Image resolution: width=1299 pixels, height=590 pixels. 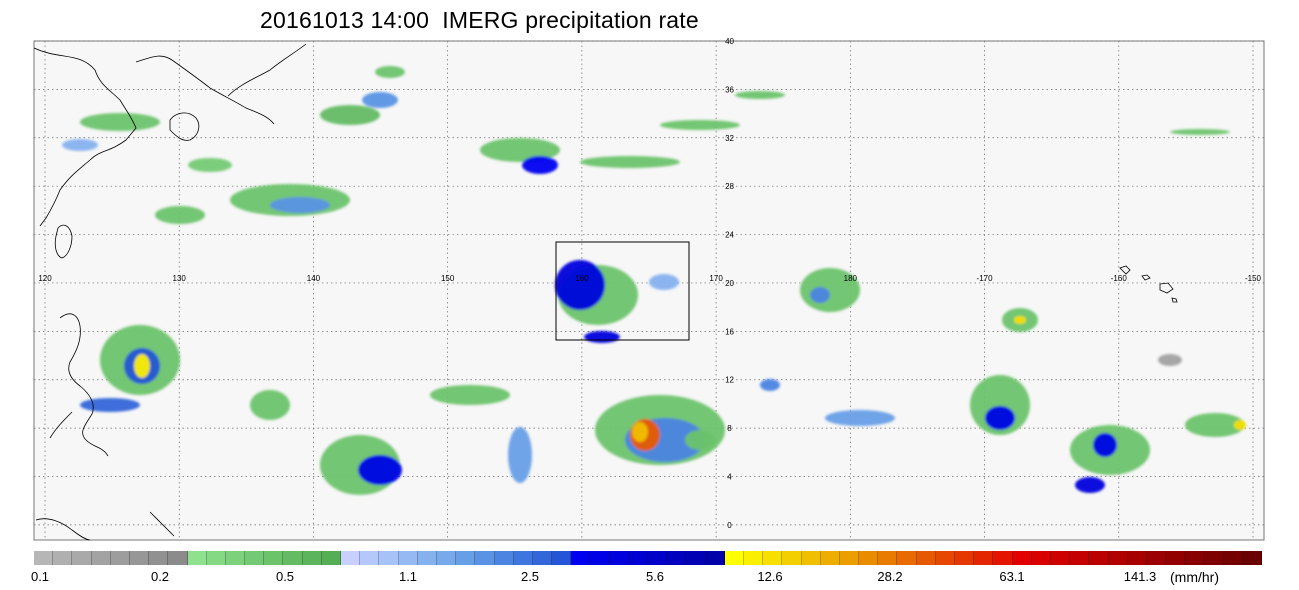 What do you see at coordinates (162, 524) in the screenshot?
I see `coast-new-guinea` at bounding box center [162, 524].